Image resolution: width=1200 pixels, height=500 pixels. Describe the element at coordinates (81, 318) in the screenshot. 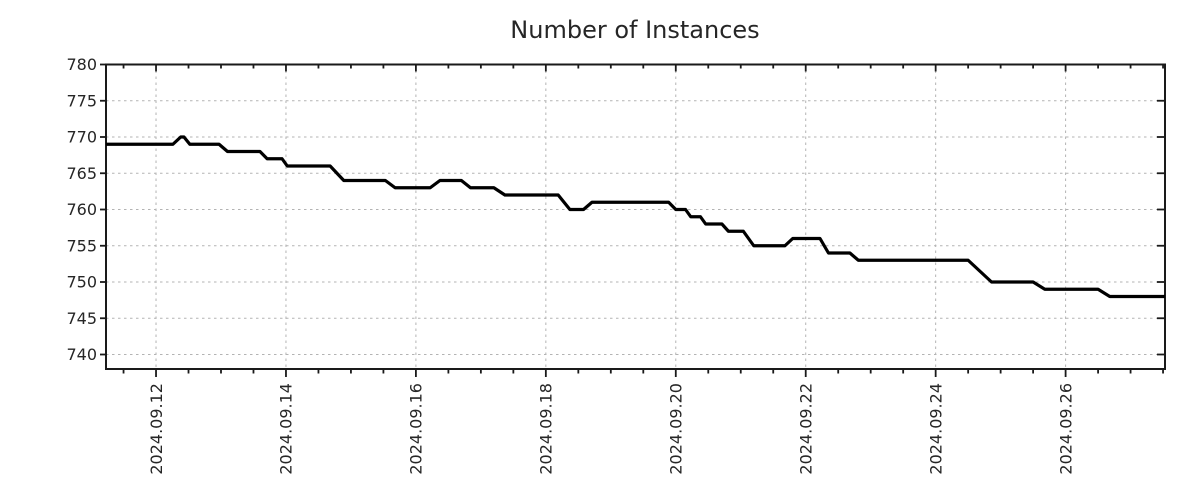

I see `y-tick-label: 745` at that location.